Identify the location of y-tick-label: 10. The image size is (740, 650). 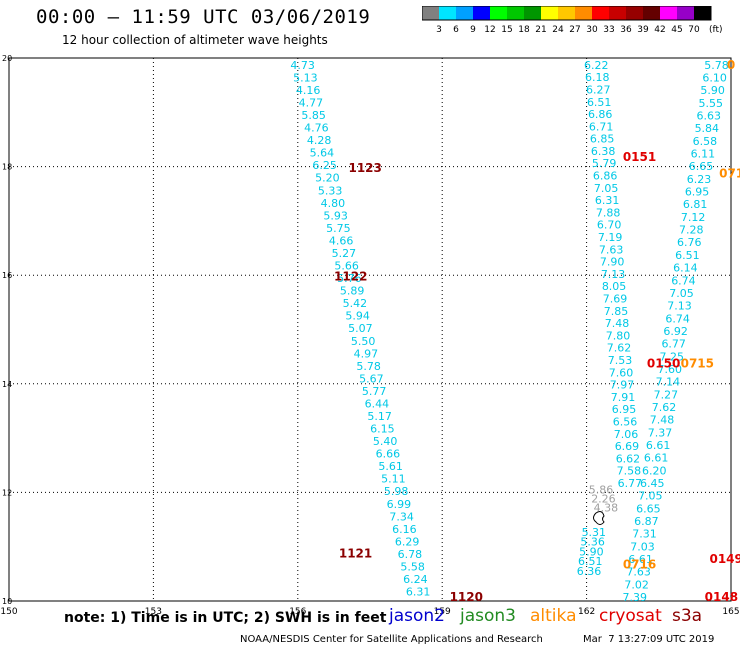
(7, 601).